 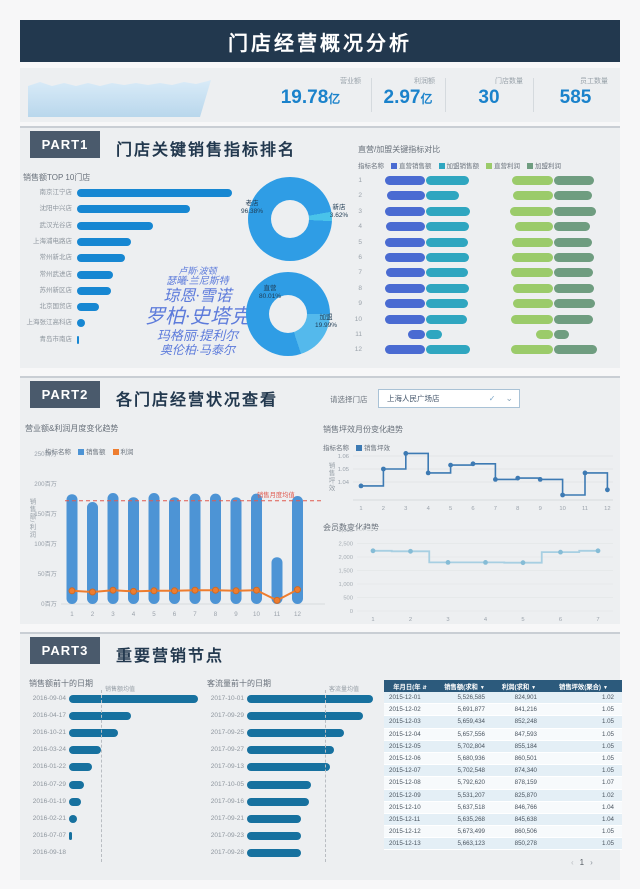 I want to click on table-header-cell: 利润(求和 ▼, so click(x=519, y=687).